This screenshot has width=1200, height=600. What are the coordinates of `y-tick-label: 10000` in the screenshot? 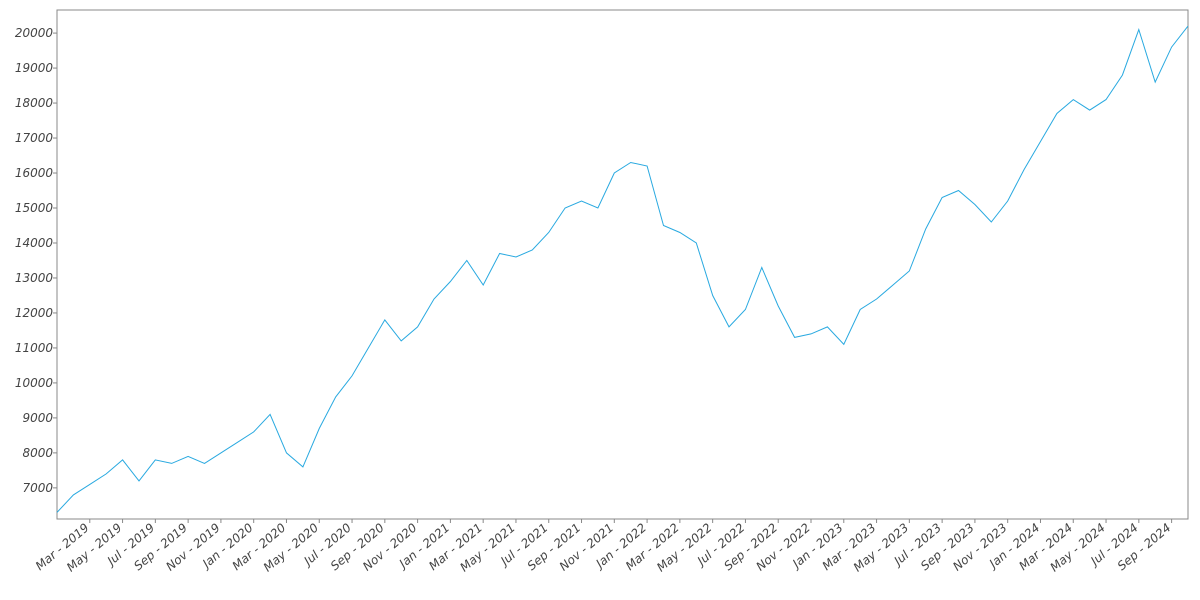 It's located at (34, 383).